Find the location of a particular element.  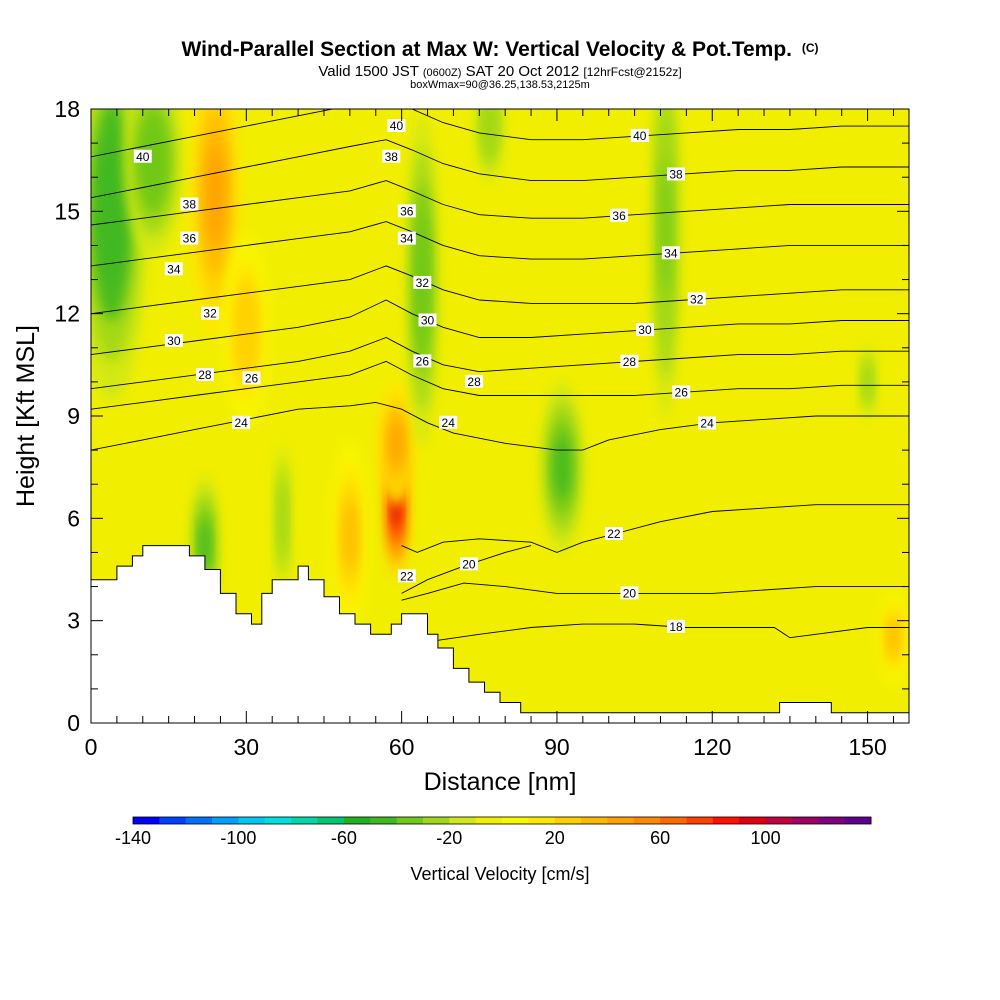

contour-label-text: 20 is located at coordinates (630, 593).